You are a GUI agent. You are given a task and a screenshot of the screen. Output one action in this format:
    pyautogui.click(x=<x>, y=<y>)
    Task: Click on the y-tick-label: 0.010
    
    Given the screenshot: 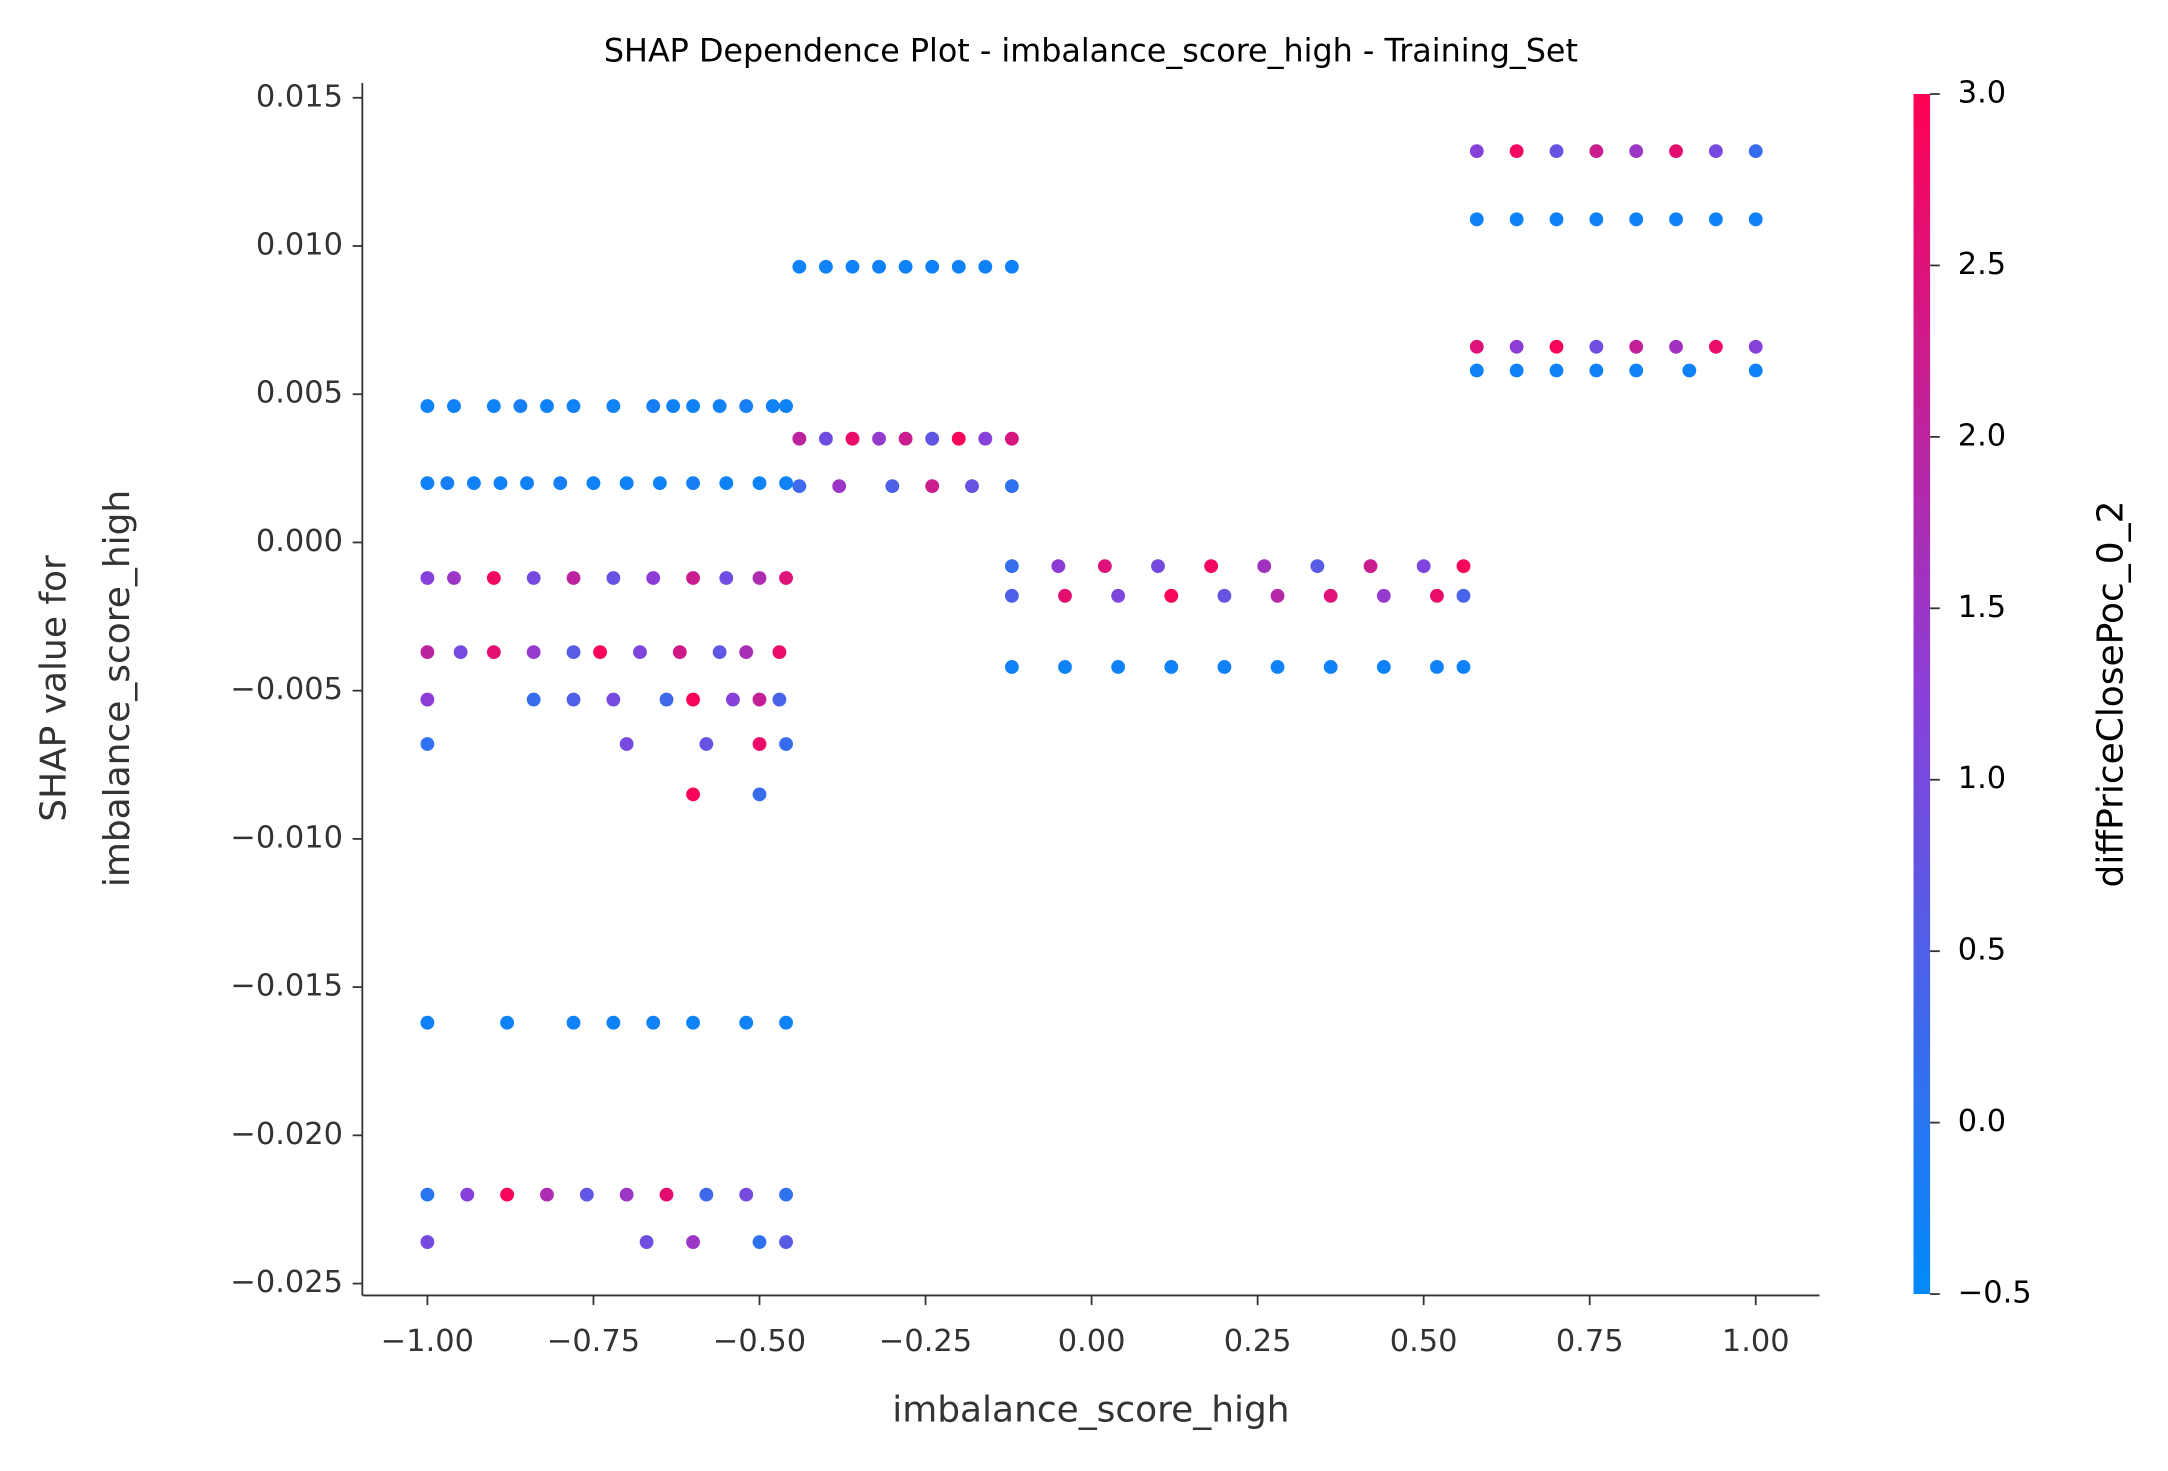 What is the action you would take?
    pyautogui.click(x=299, y=244)
    